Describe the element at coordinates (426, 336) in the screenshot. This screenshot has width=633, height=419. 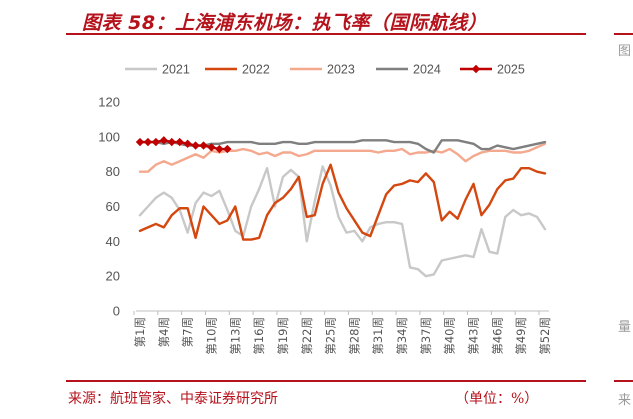
I see `x-tick-label: 第37周` at that location.